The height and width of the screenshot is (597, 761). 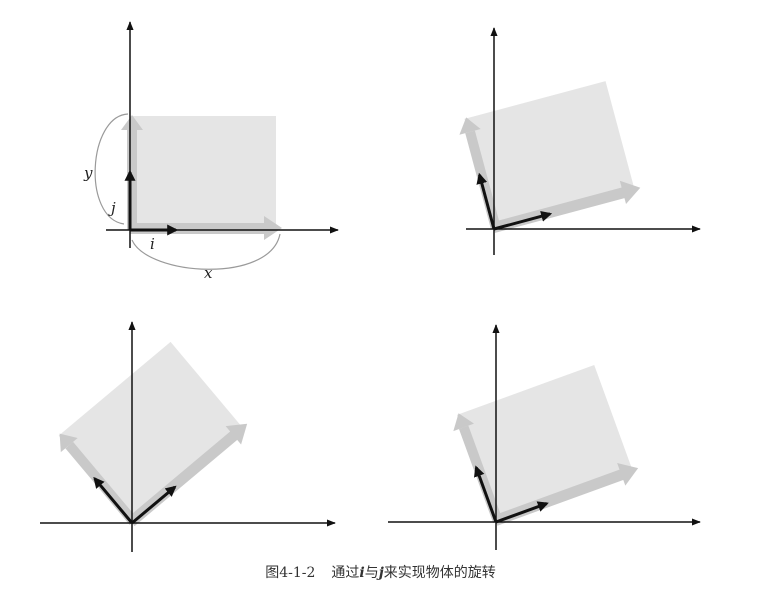 I want to click on label-j: j, so click(x=112, y=208).